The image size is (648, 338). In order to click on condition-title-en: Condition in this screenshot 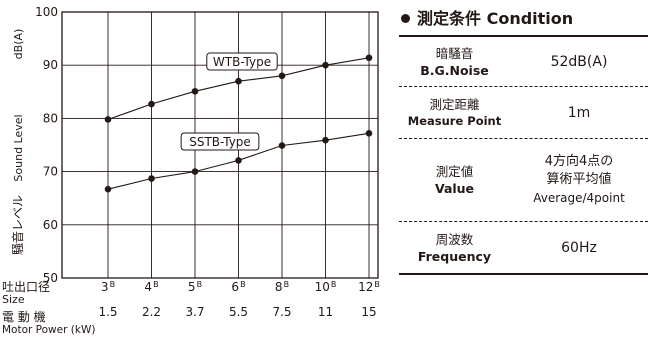, I will do `click(530, 18)`.